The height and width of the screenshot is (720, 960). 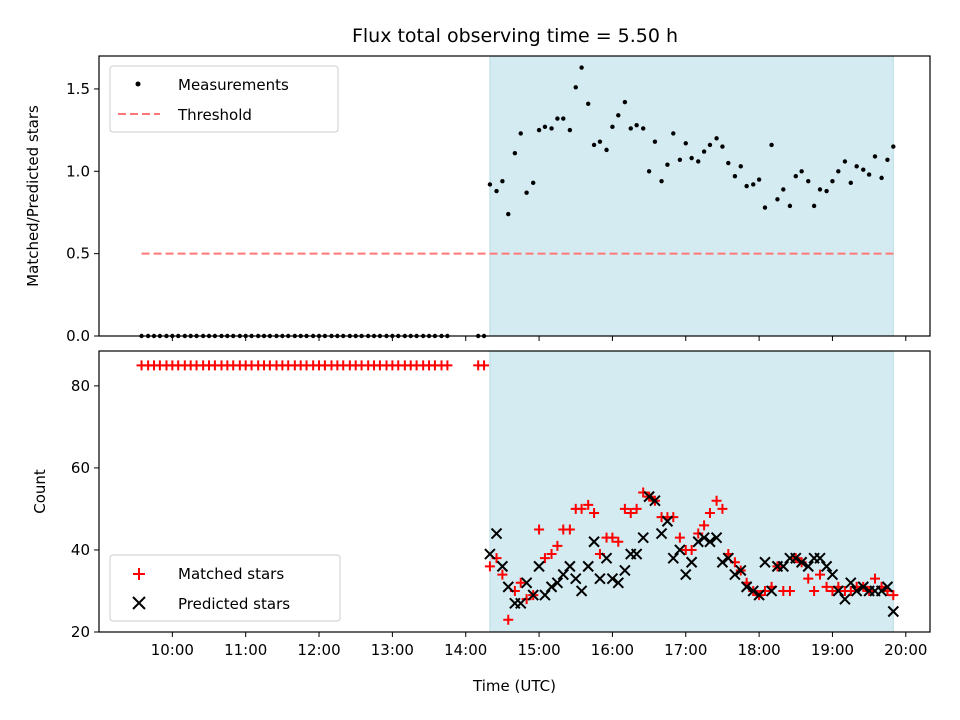 What do you see at coordinates (78, 89) in the screenshot?
I see `y-tick-label: 1.5` at bounding box center [78, 89].